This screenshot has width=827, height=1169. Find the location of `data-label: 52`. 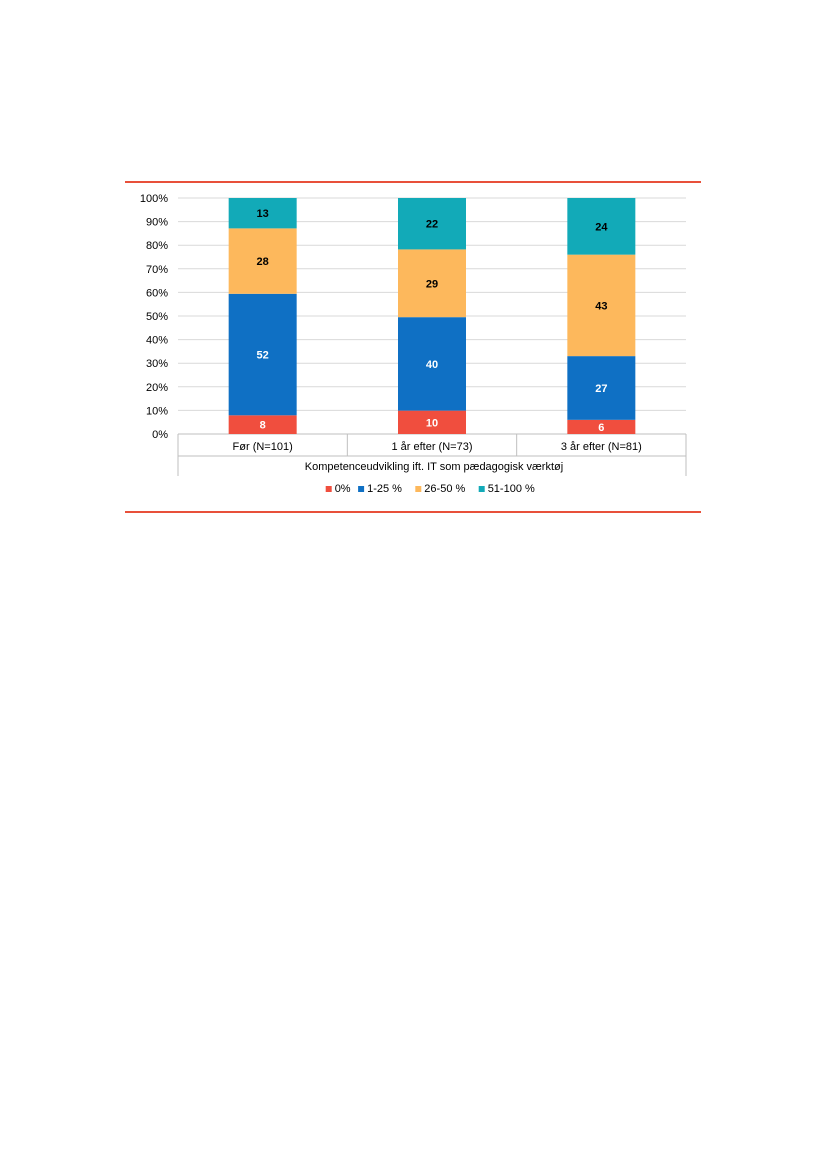

data-label: 52 is located at coordinates (263, 356).